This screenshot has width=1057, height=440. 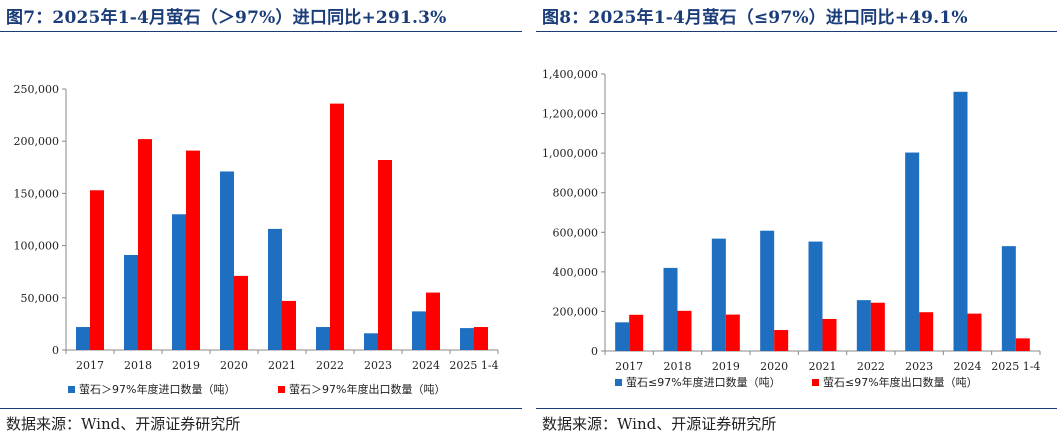 What do you see at coordinates (576, 193) in the screenshot?
I see `y-tick-label: 800,000` at bounding box center [576, 193].